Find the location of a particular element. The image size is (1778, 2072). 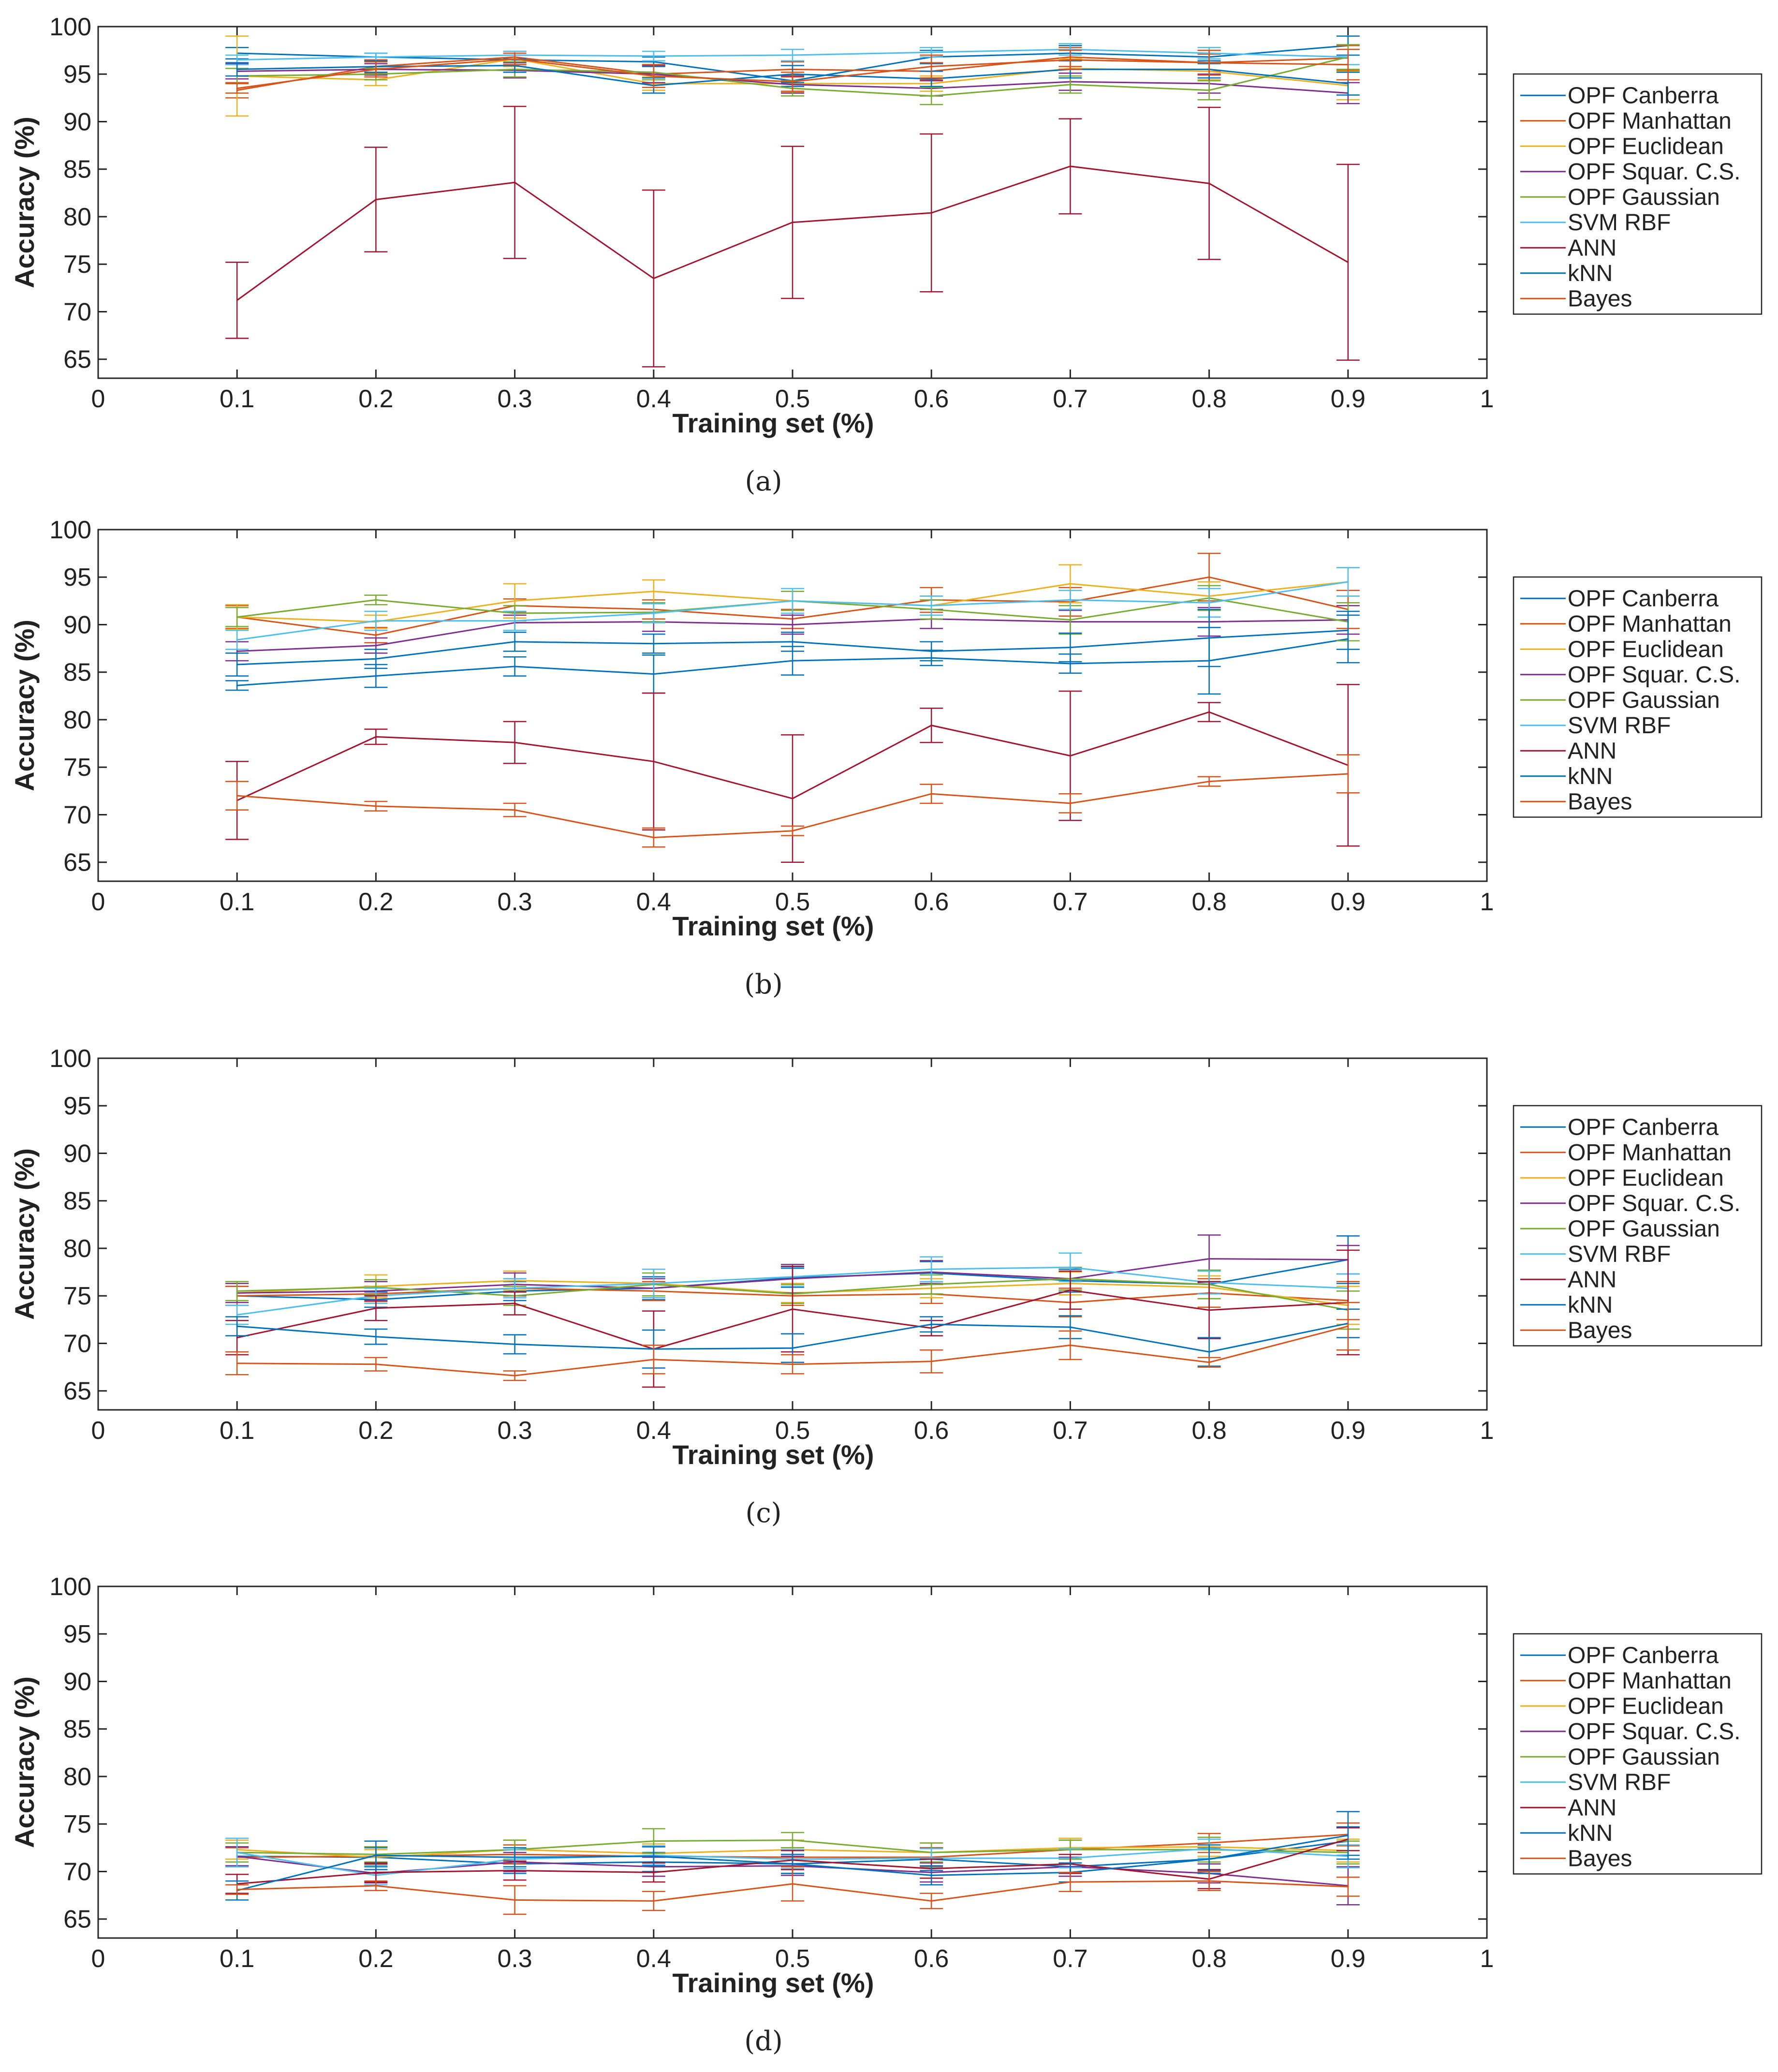

y-axis-label: Accuracy (%) is located at coordinates (25, 1762).